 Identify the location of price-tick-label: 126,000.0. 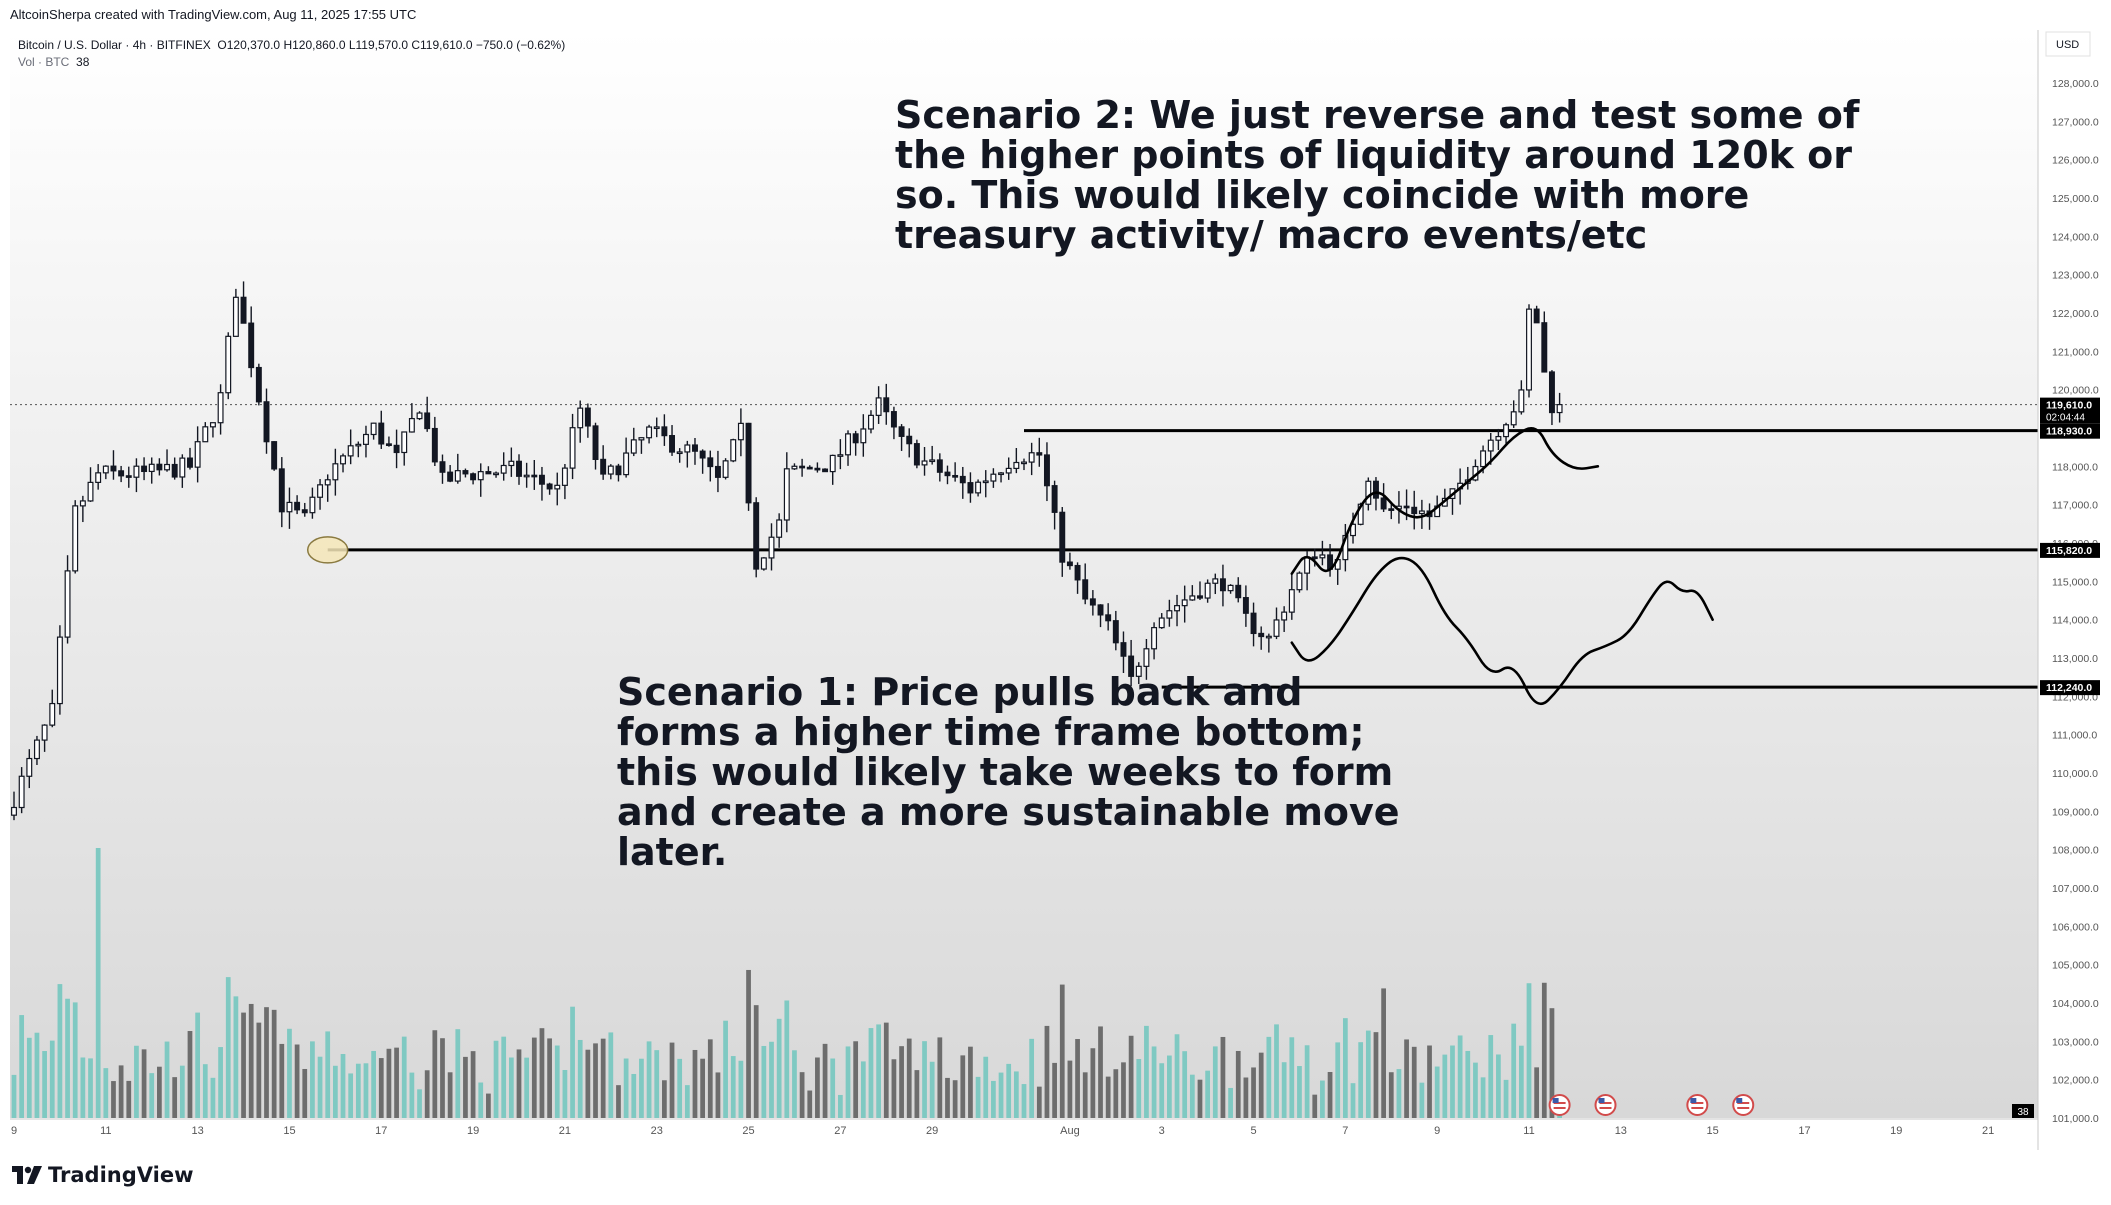
(2075, 161).